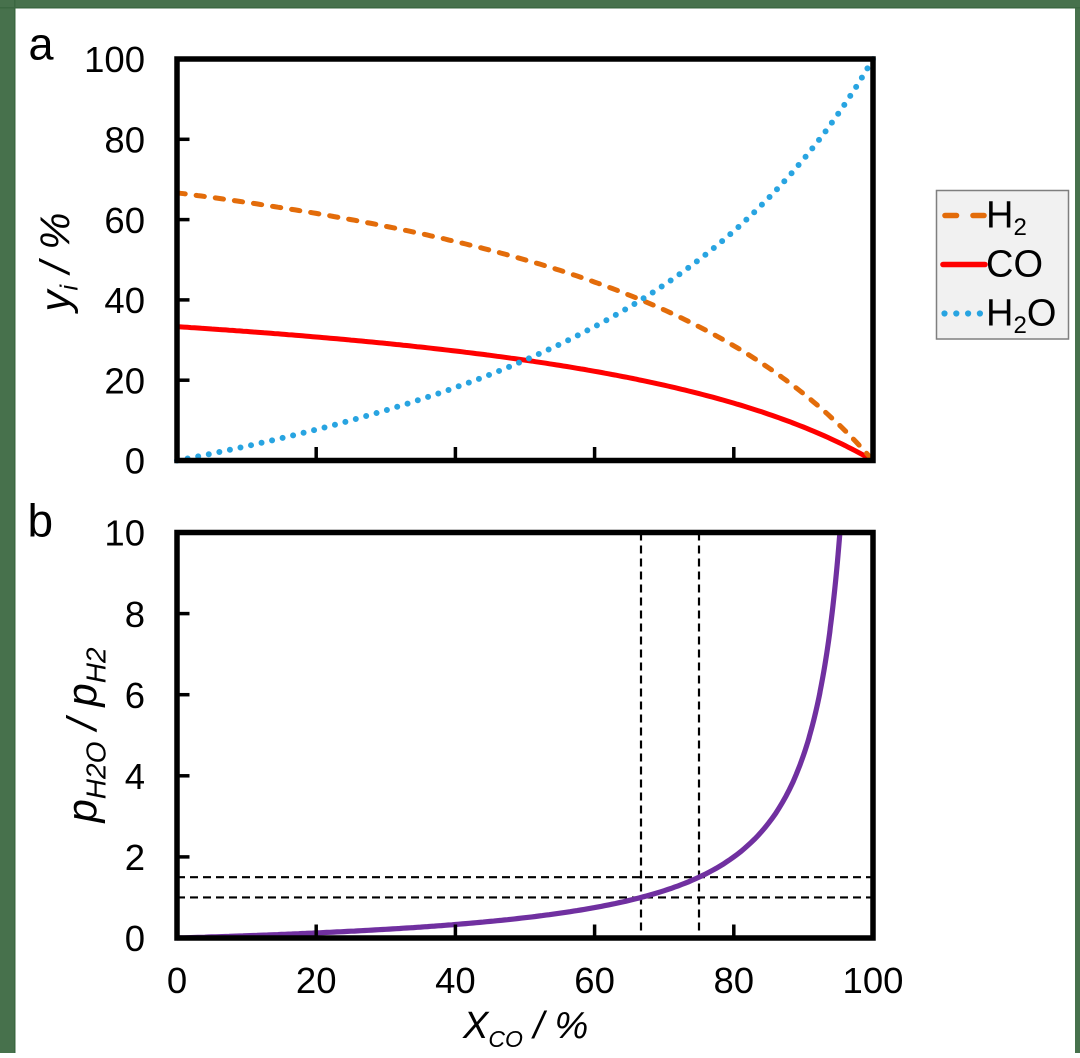 The height and width of the screenshot is (1058, 1080). I want to click on svg-text: pH2O / pH2, so click(85, 736).